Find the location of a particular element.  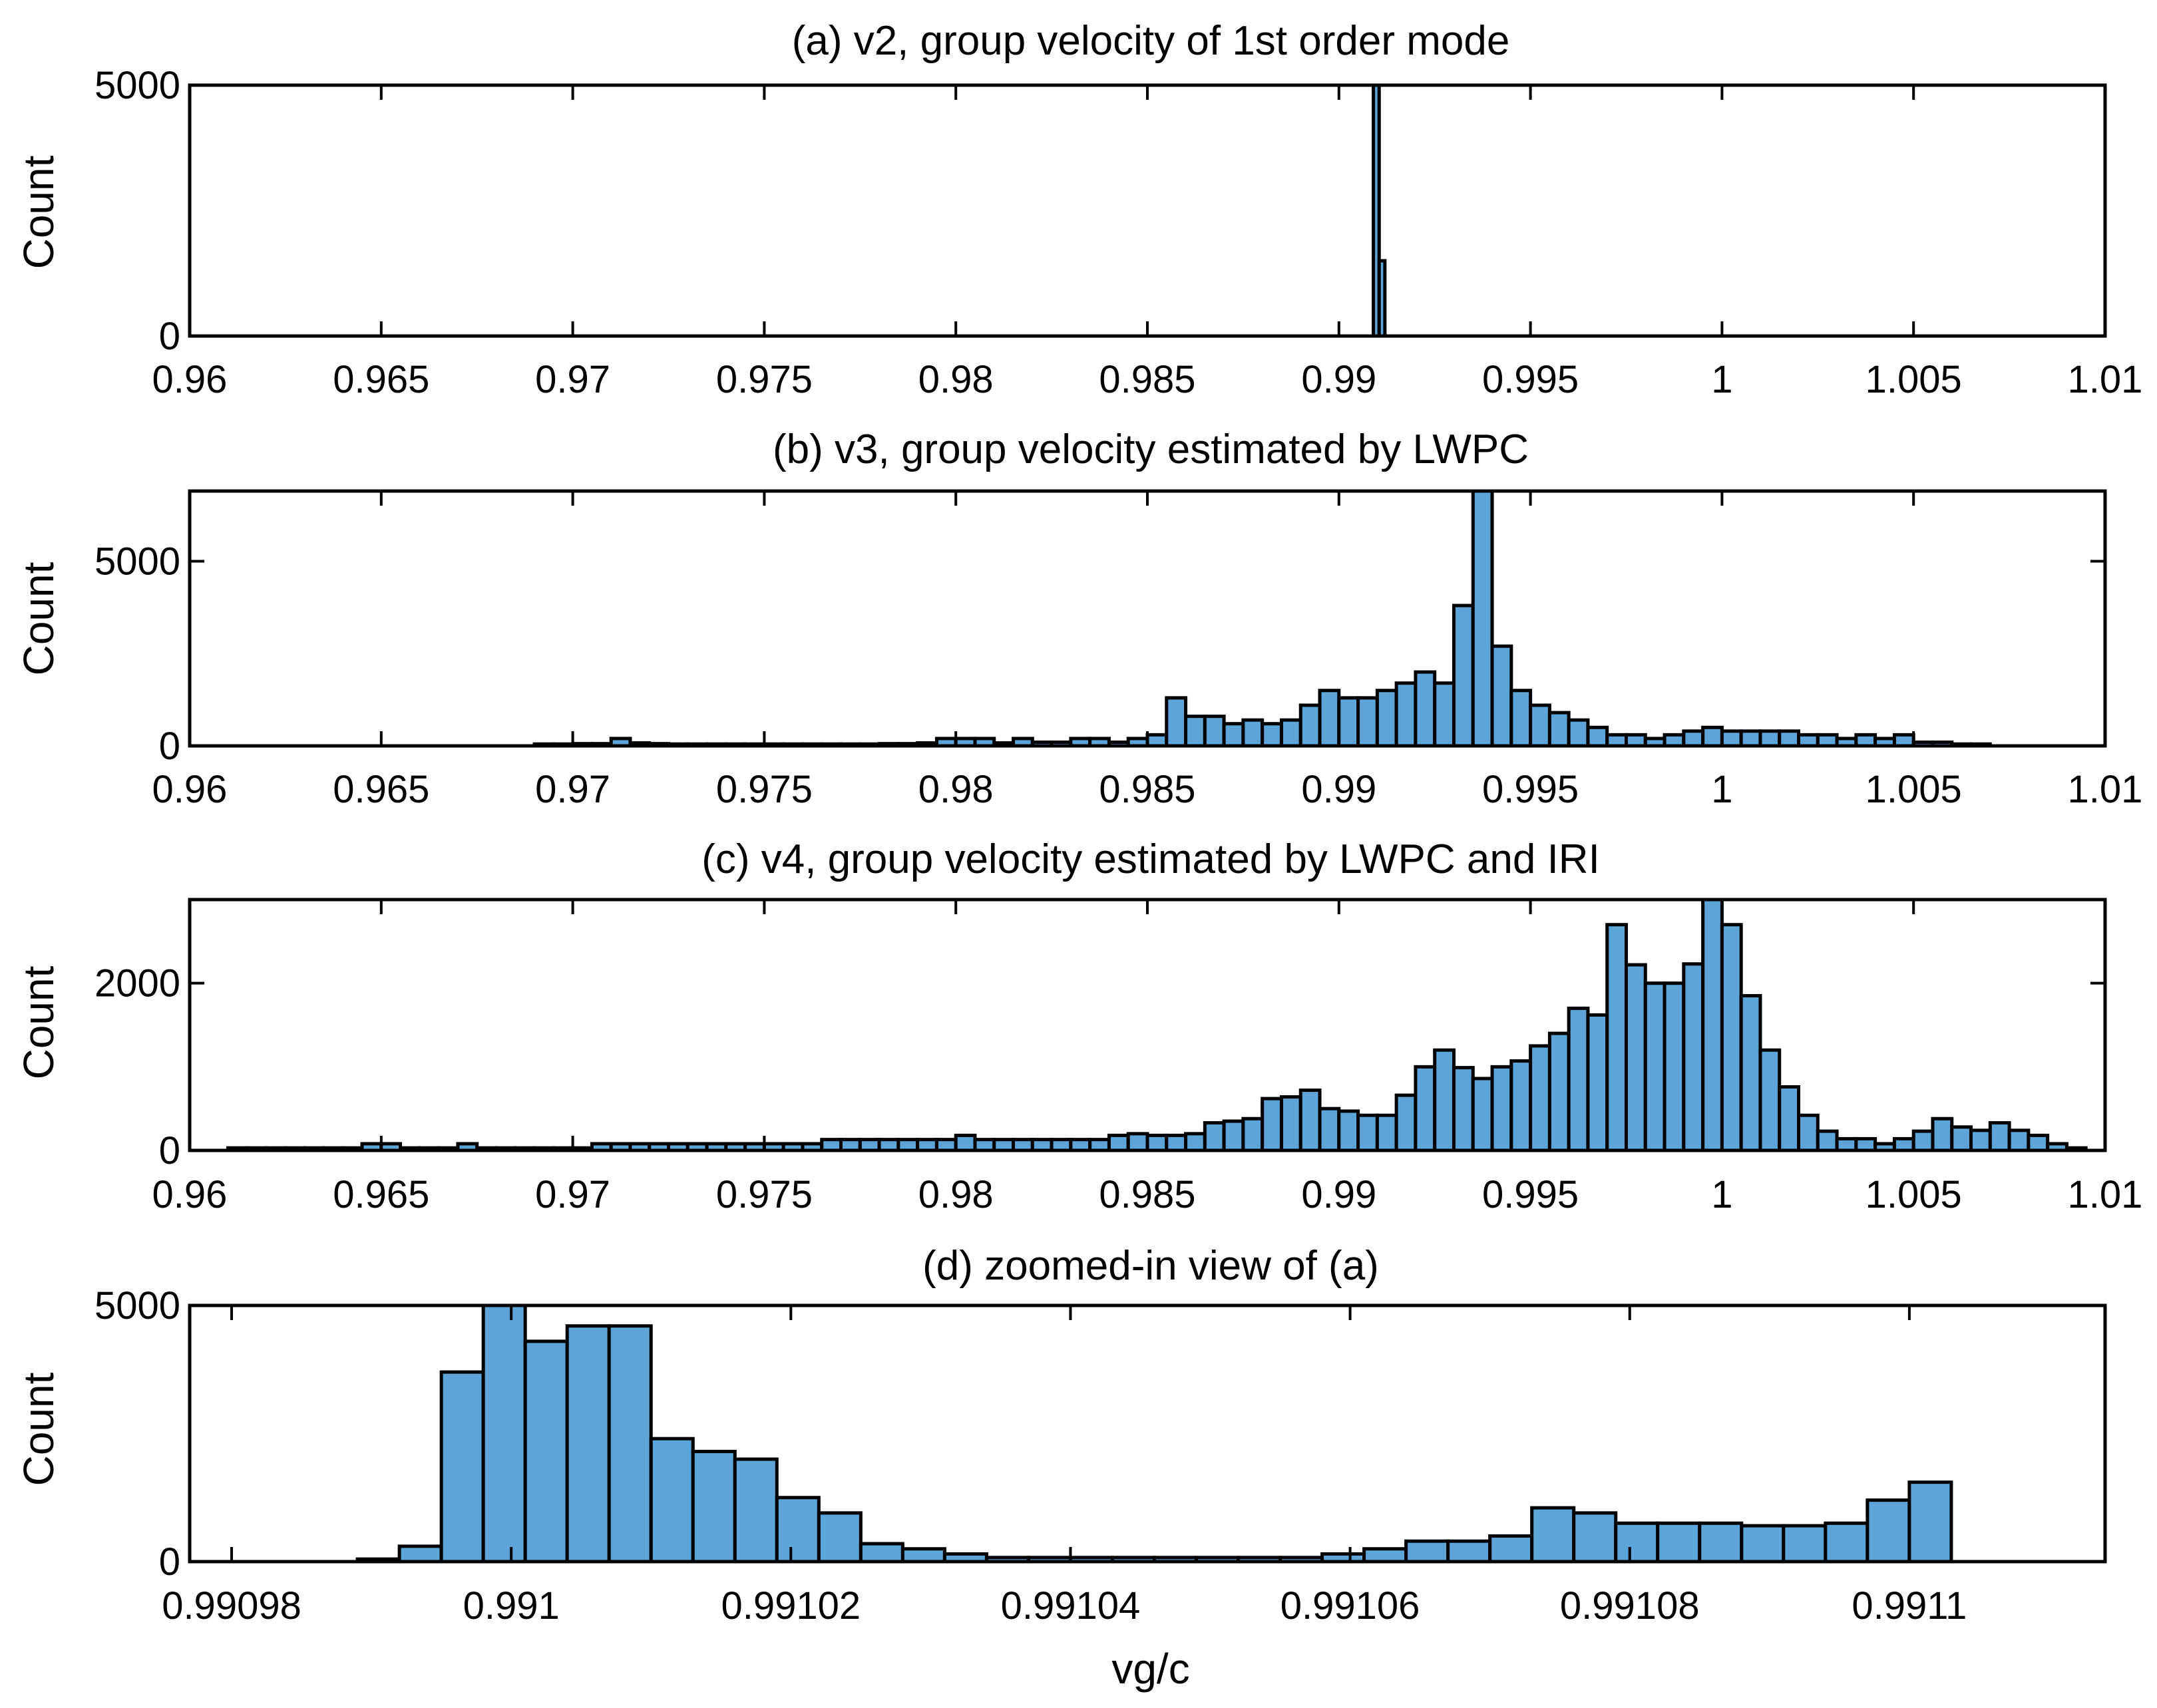

panel-b-ytick-label: 0 is located at coordinates (169, 747).